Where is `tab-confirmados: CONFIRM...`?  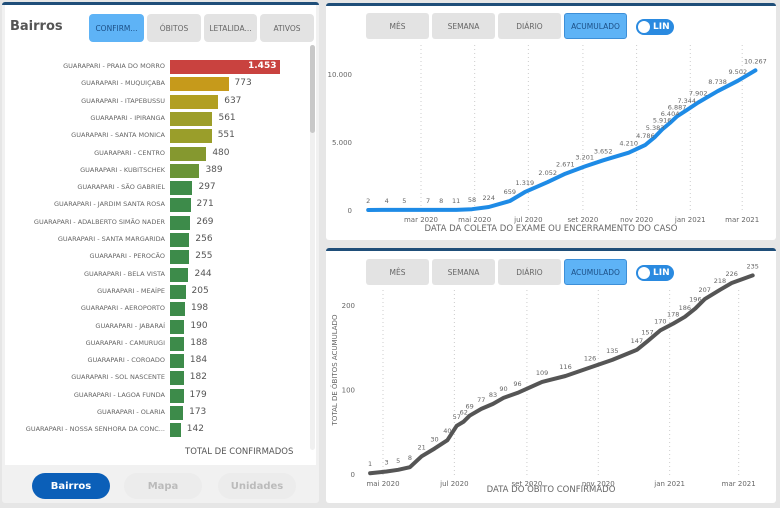
tab-confirmados: CONFIRM... is located at coordinates (116, 28).